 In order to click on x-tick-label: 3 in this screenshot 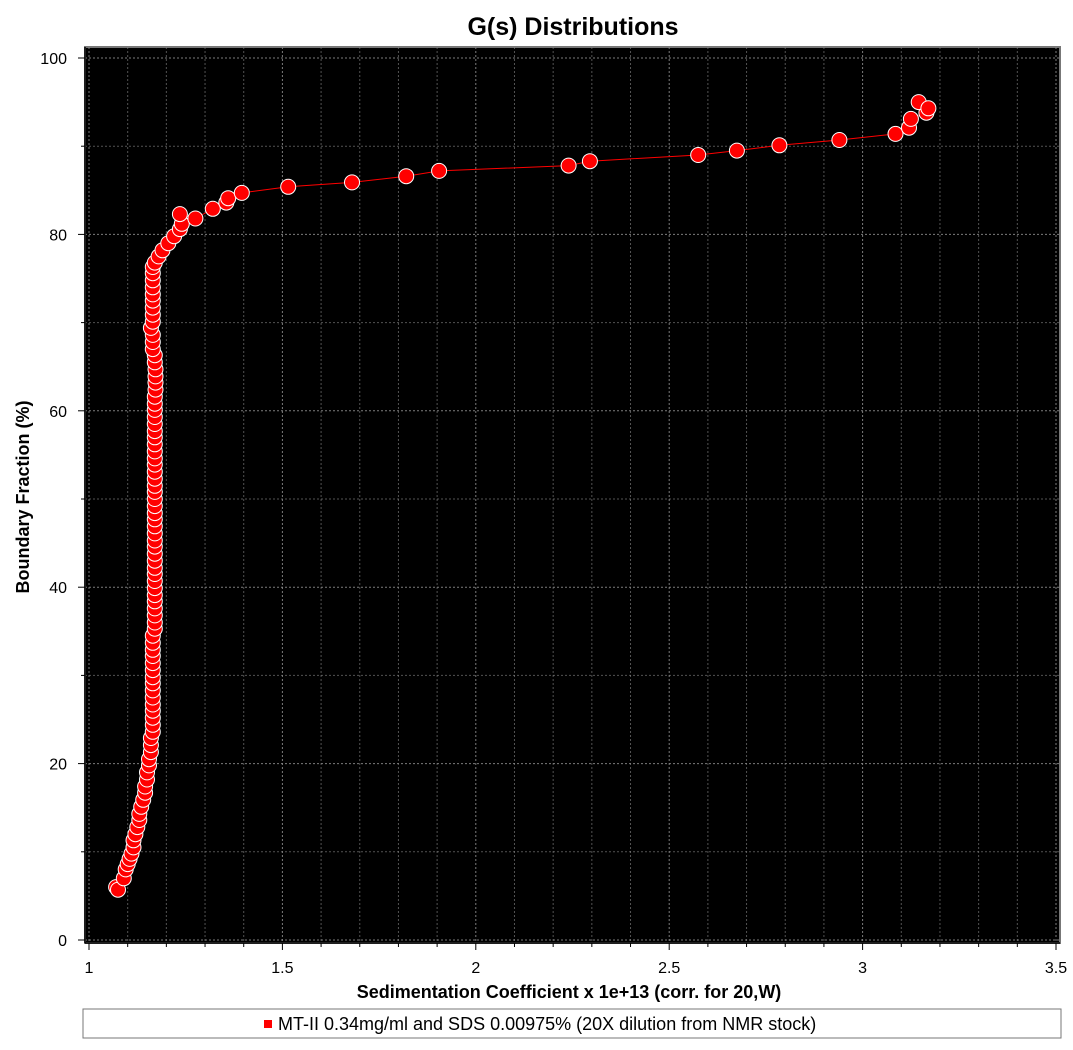, I will do `click(862, 968)`.